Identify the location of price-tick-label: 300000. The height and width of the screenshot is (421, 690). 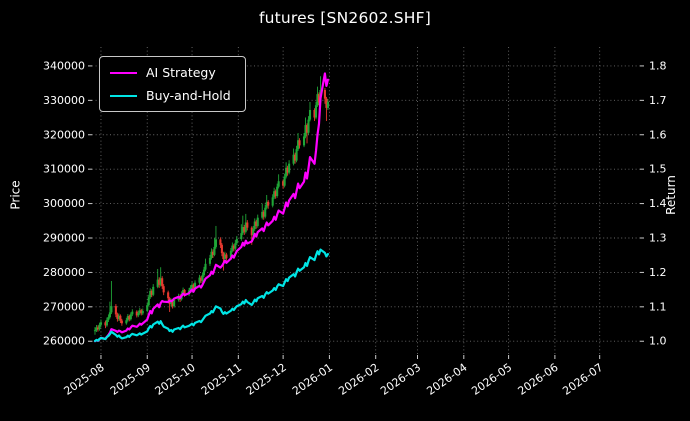
(64, 203).